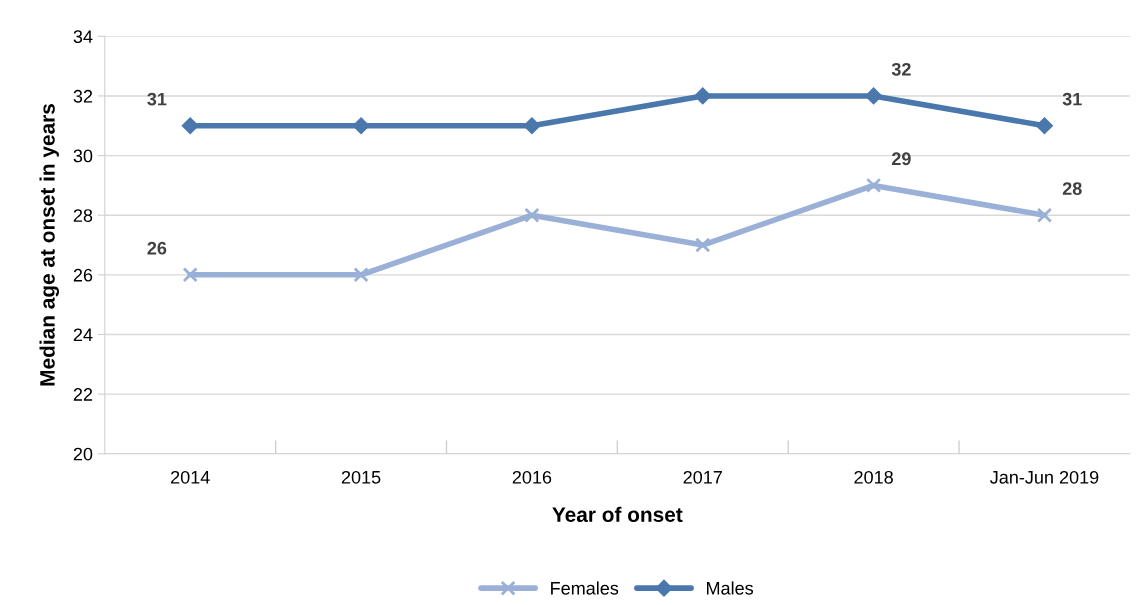 This screenshot has width=1139, height=605. I want to click on data-label: 26, so click(157, 248).